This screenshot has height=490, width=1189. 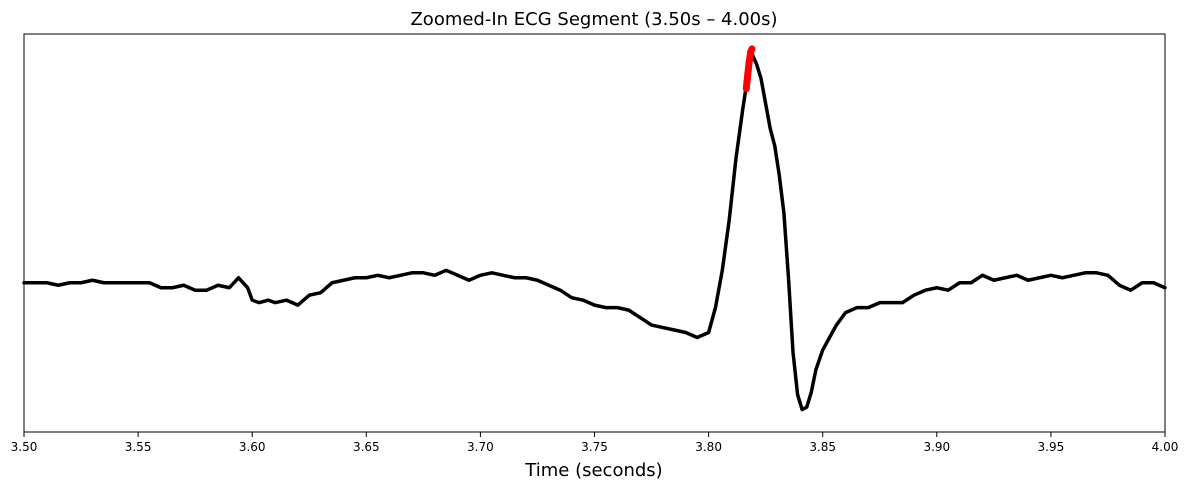 I want to click on x-tick-label: 3.85, so click(x=822, y=447).